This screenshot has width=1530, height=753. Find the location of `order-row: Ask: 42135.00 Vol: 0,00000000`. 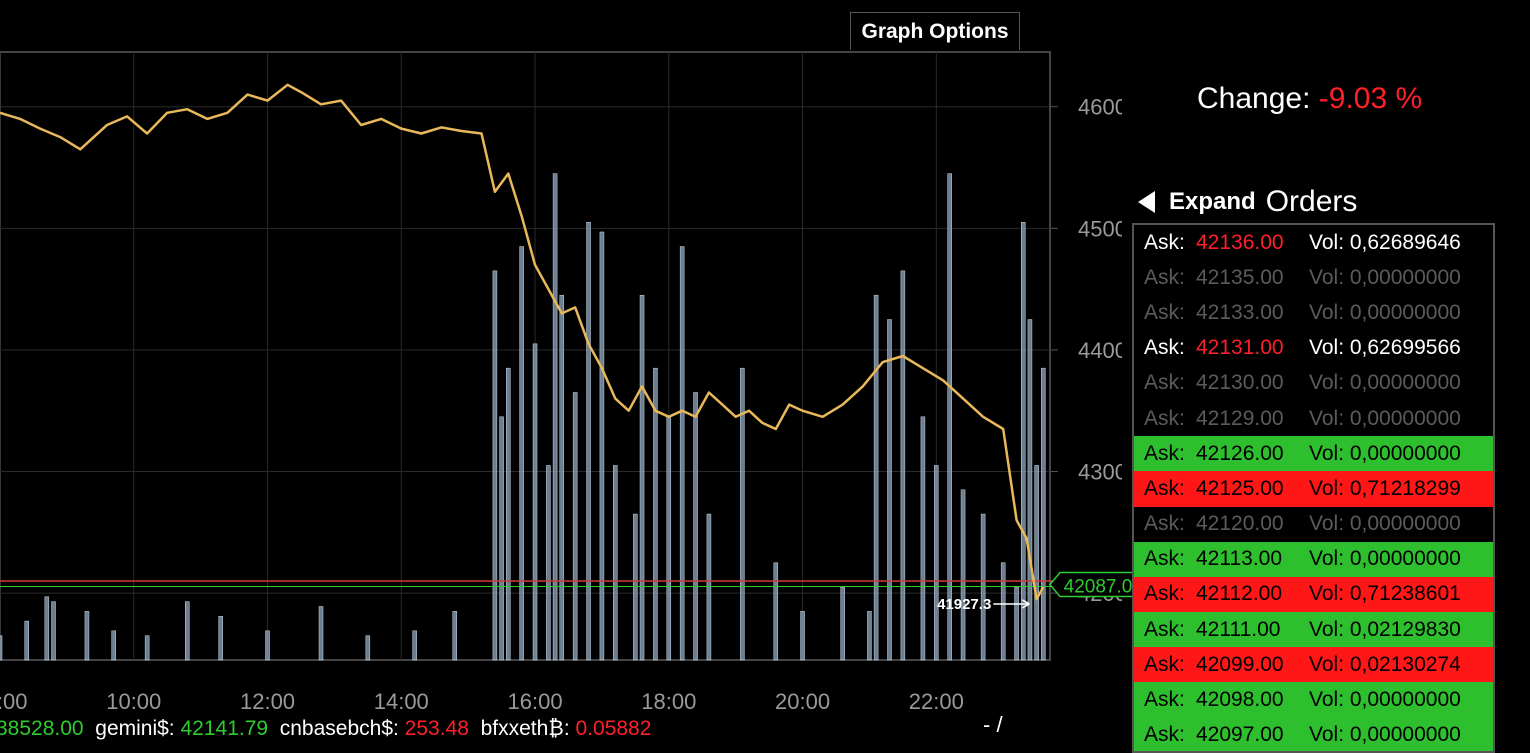

order-row: Ask: 42135.00 Vol: 0,00000000 is located at coordinates (1313, 277).